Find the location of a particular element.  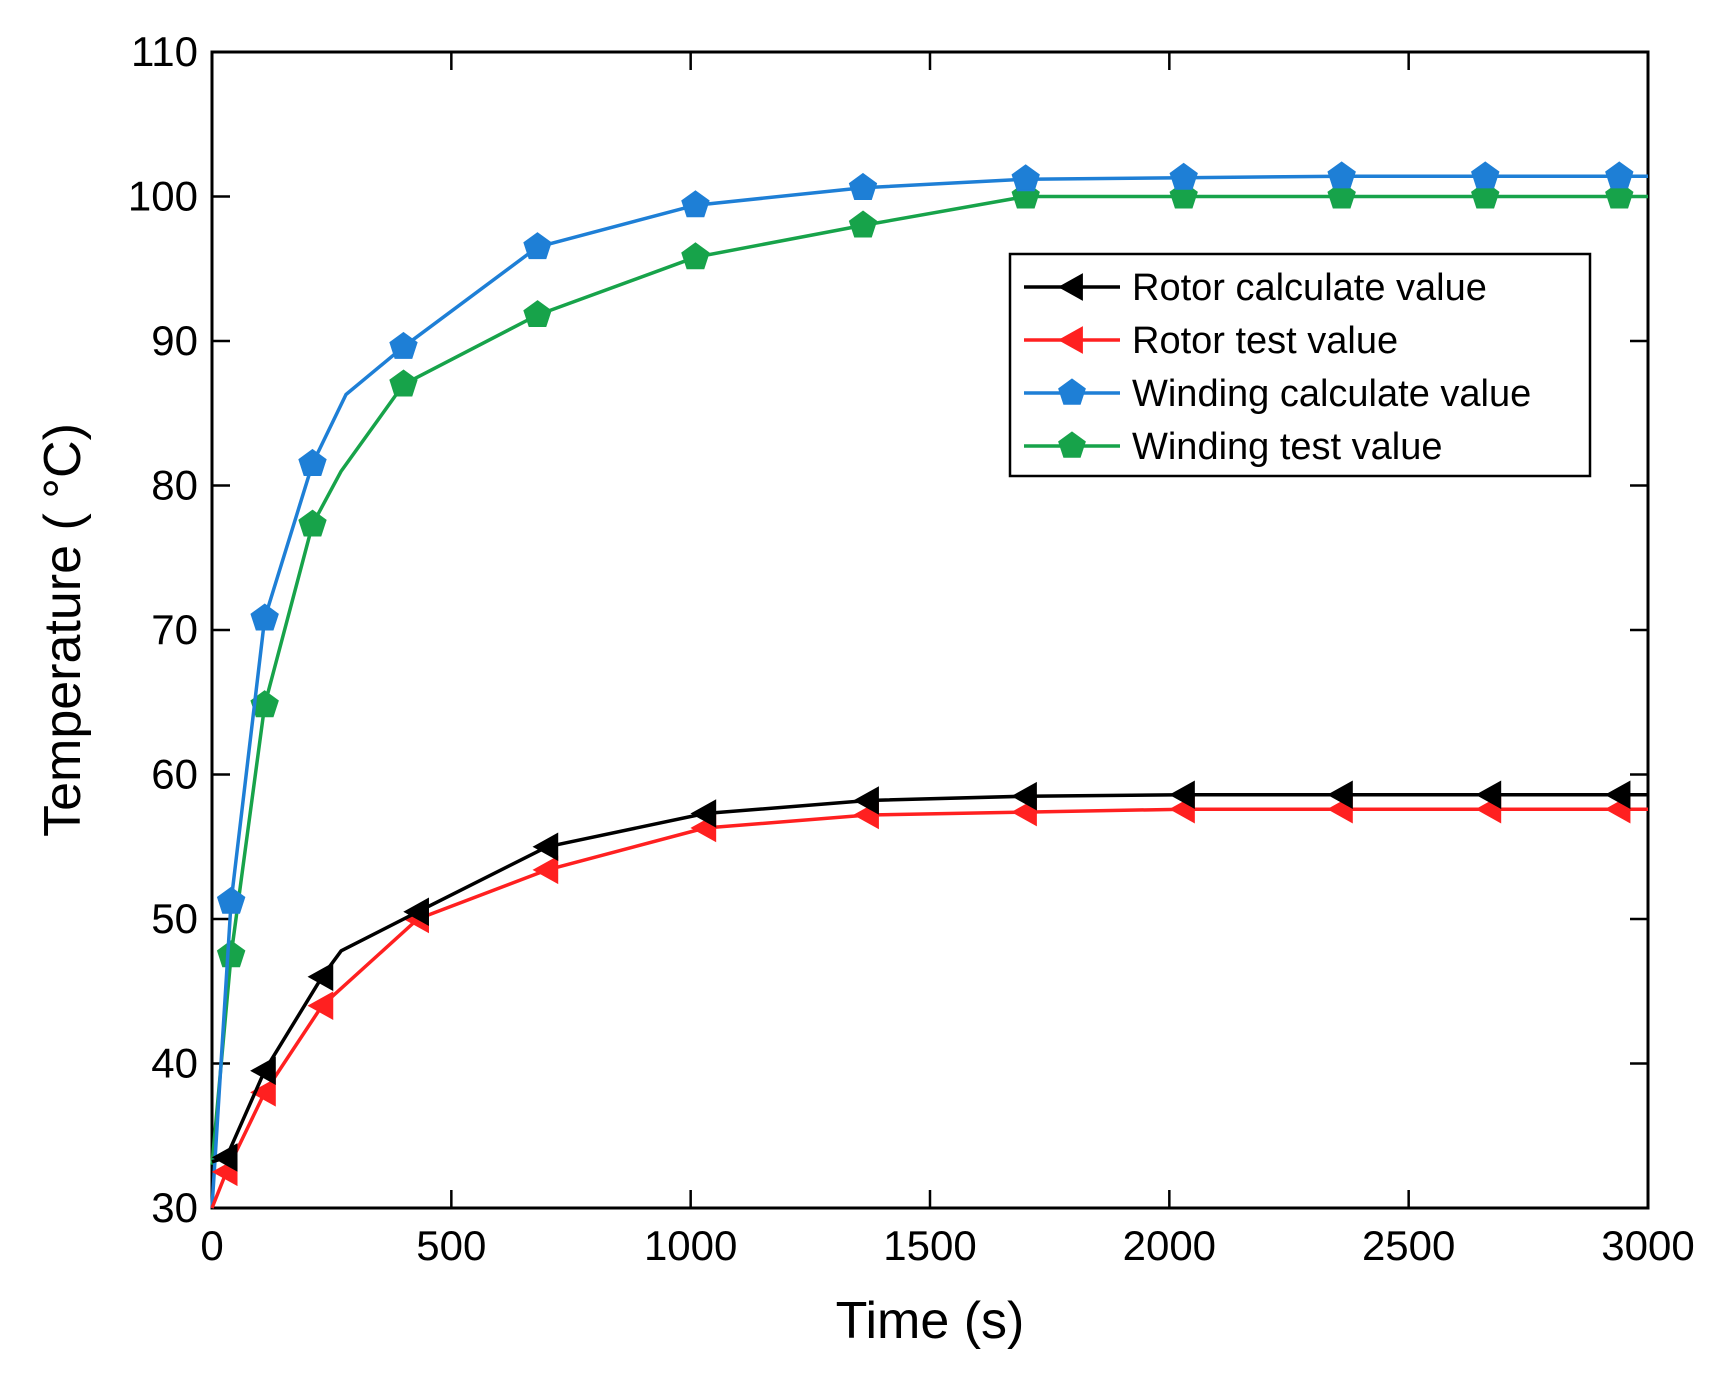

legend-label: Rotor test value is located at coordinates (1265, 341).